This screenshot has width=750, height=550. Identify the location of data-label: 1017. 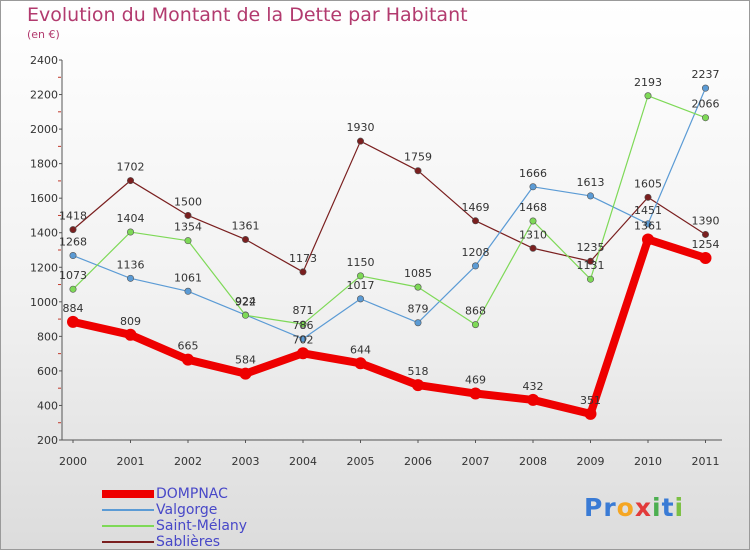
(361, 285).